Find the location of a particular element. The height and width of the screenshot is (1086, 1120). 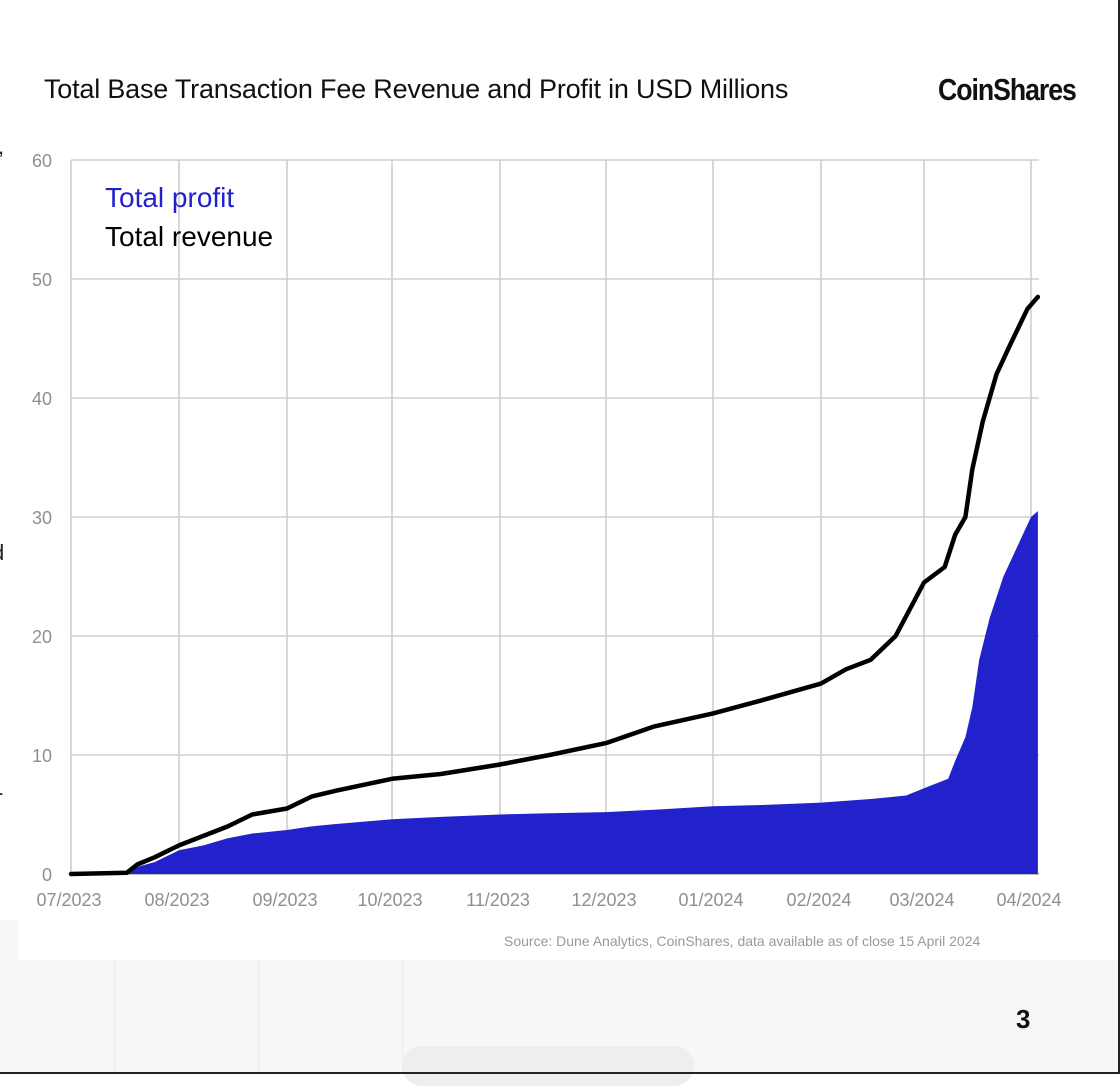

x-tick-label: 02/2024 is located at coordinates (818, 900).